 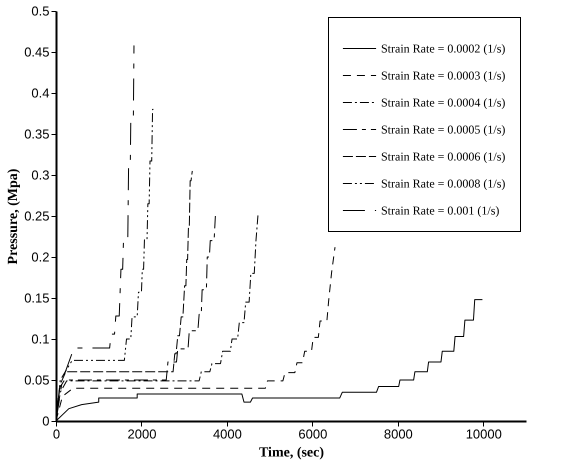 I want to click on y-tick-label: 0, so click(x=46, y=421).